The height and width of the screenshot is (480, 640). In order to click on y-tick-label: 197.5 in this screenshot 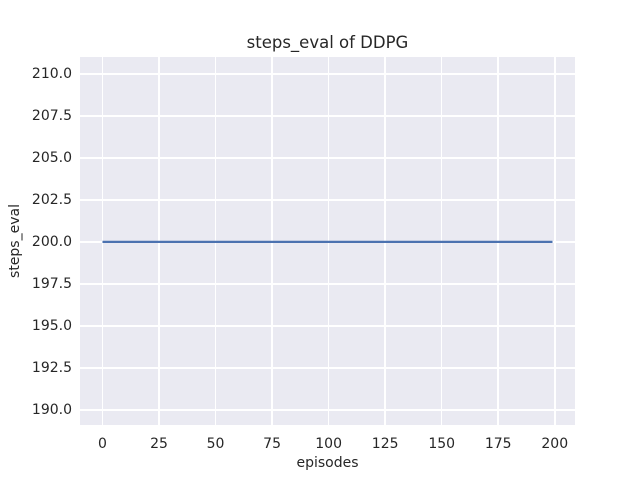, I will do `click(51, 283)`.